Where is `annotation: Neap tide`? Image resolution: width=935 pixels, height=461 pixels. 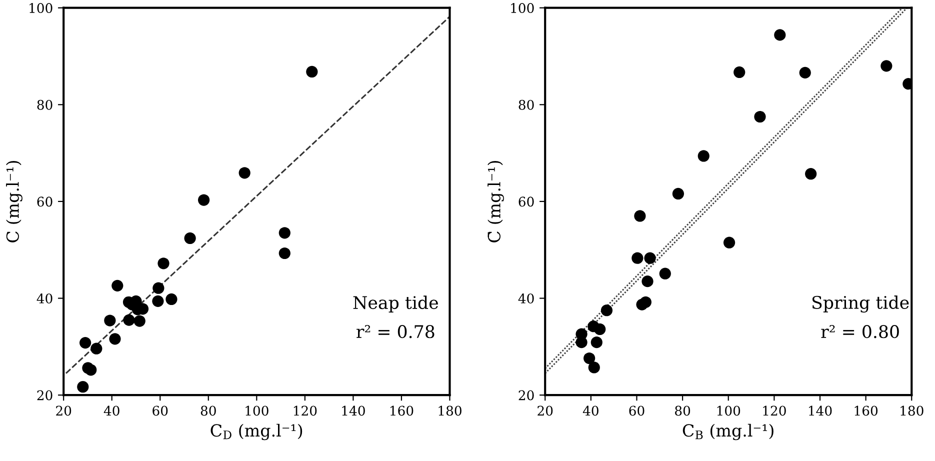 annotation: Neap tide is located at coordinates (395, 304).